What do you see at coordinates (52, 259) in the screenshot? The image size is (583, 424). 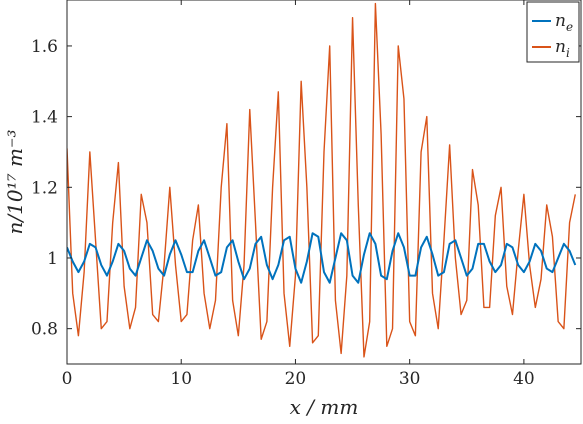 I see `y-tick-label: 1` at bounding box center [52, 259].